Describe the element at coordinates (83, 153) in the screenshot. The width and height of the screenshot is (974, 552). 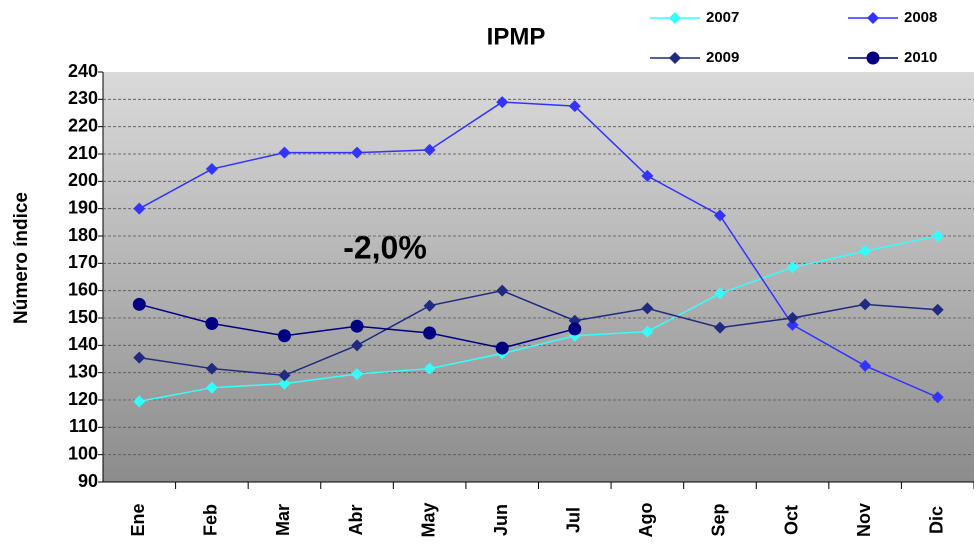
I see `y-tick-label: 210` at that location.